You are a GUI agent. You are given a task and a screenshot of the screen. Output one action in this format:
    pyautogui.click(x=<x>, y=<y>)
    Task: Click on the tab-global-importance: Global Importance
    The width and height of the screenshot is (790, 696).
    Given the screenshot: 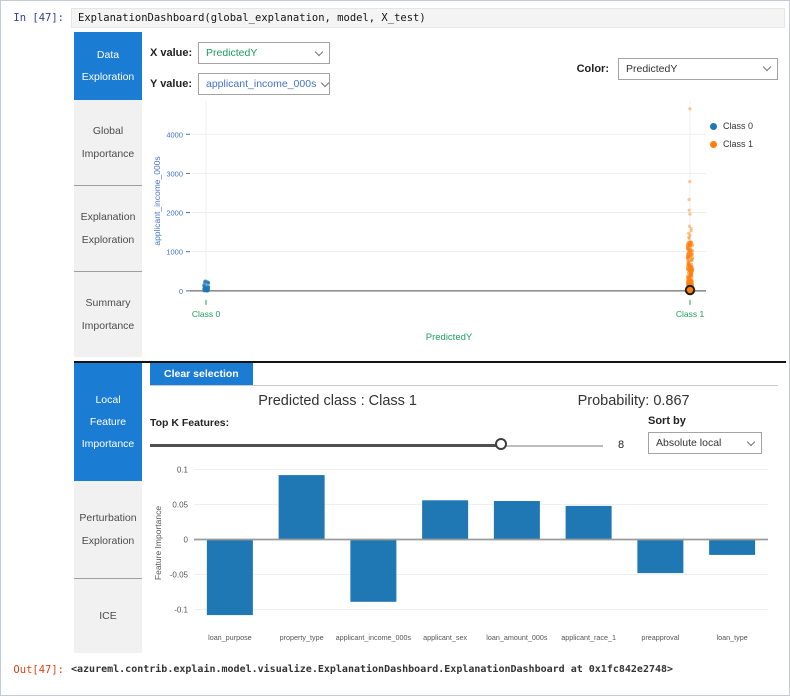 What is the action you would take?
    pyautogui.click(x=108, y=142)
    